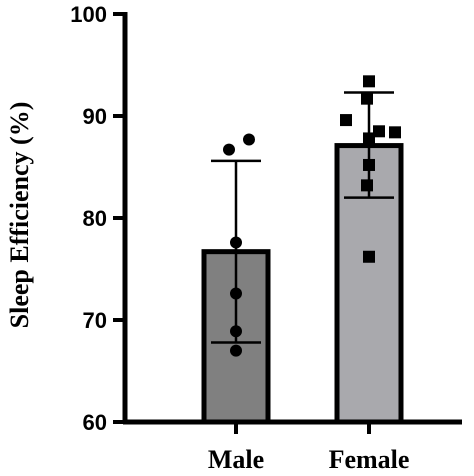  I want to click on x-tick-label-female: Female, so click(369, 459).